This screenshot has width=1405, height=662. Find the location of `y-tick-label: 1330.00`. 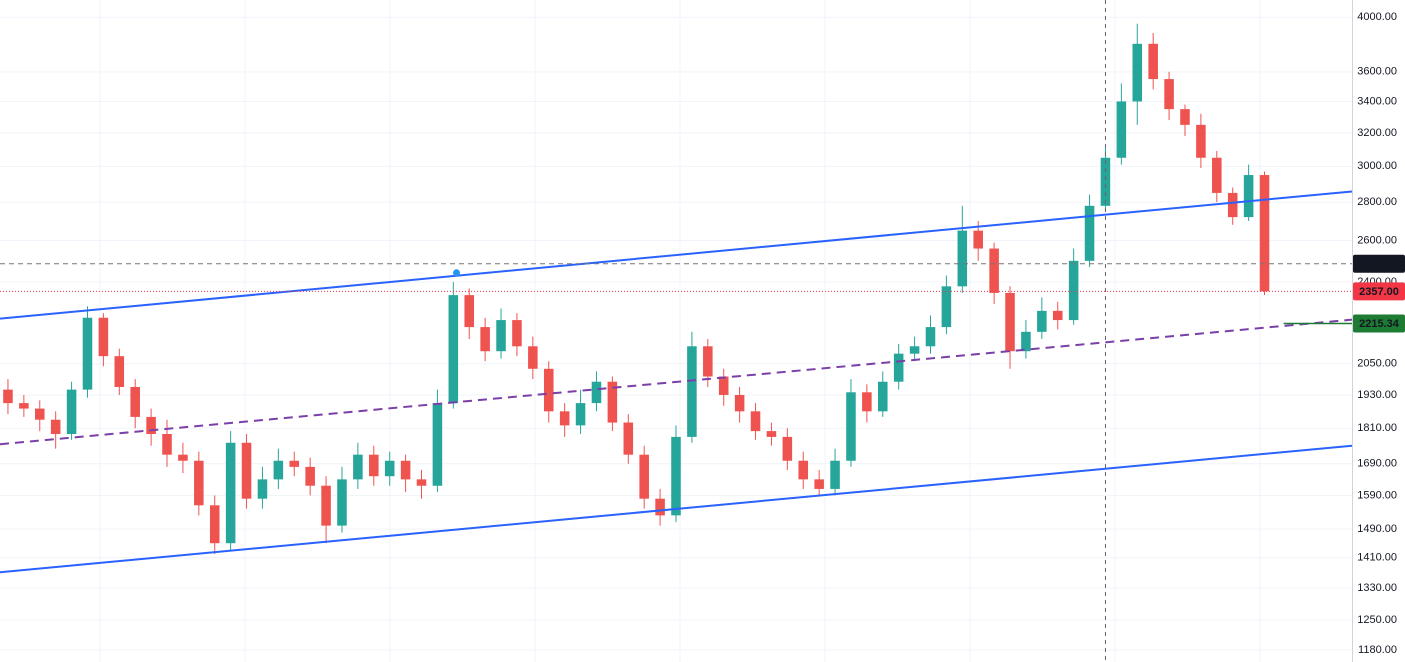

y-tick-label: 1330.00 is located at coordinates (1377, 588).